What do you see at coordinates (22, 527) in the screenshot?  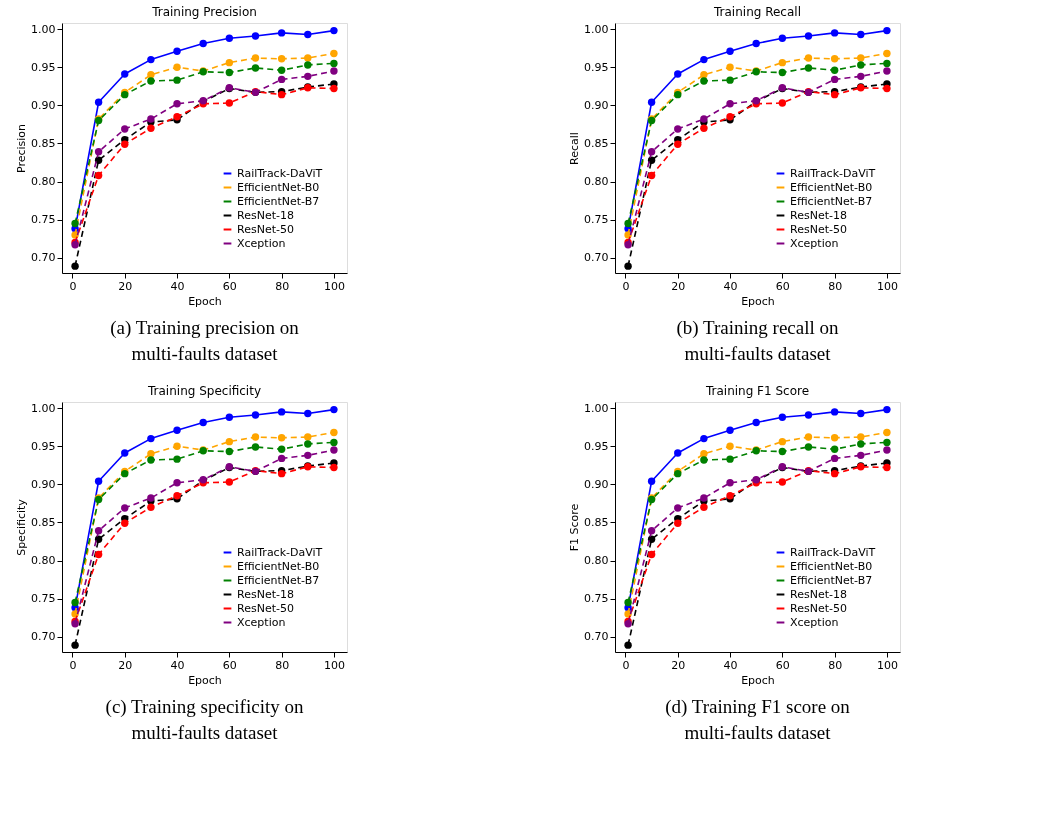 I see `y-axis-title: Specificity` at bounding box center [22, 527].